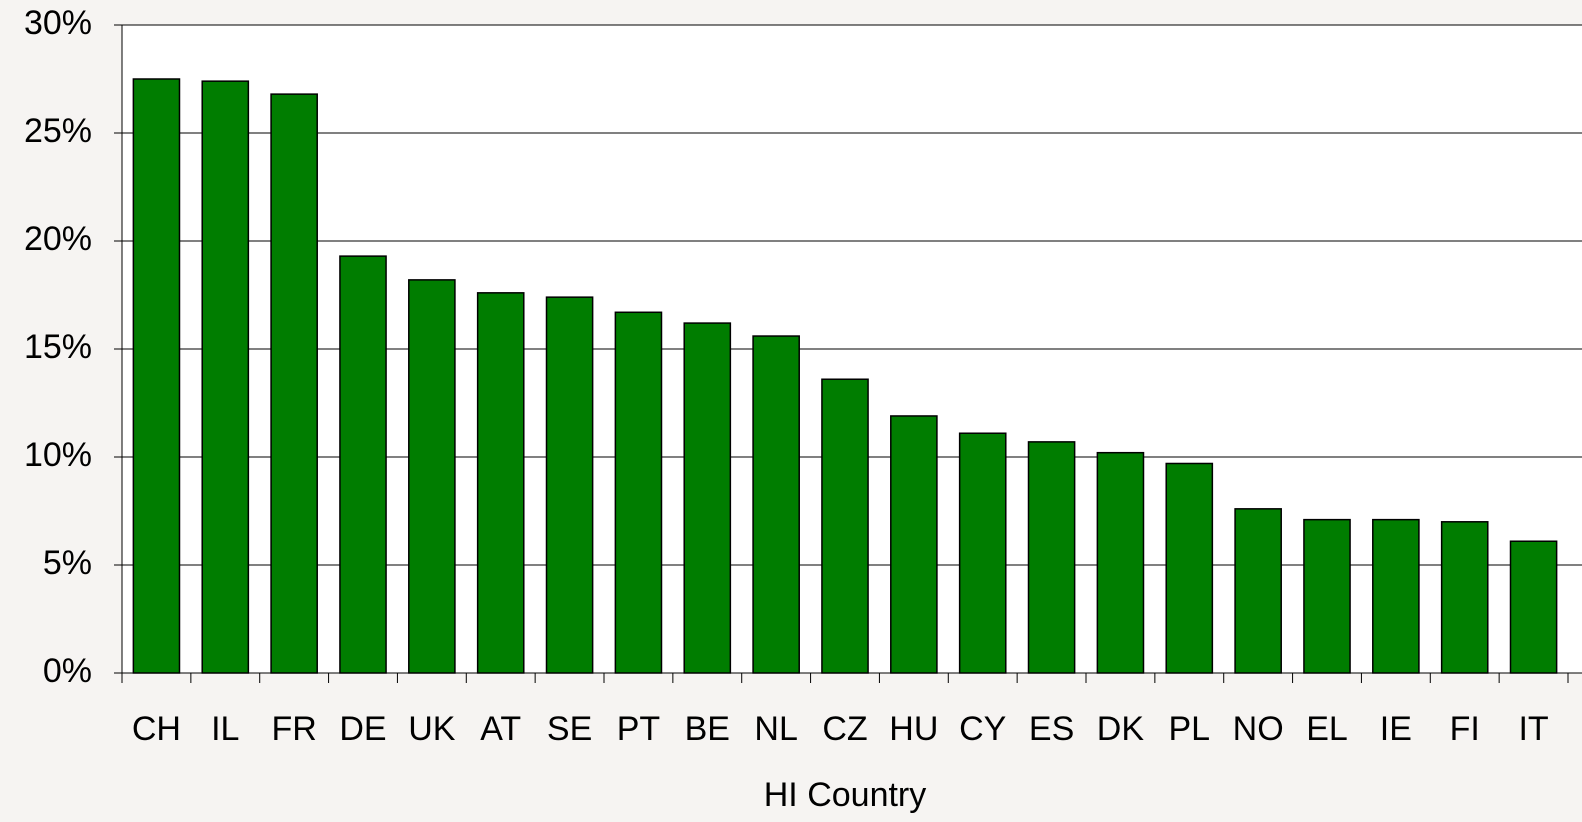 The height and width of the screenshot is (822, 1582). Describe the element at coordinates (1465, 729) in the screenshot. I see `x-tick-label: FI` at that location.